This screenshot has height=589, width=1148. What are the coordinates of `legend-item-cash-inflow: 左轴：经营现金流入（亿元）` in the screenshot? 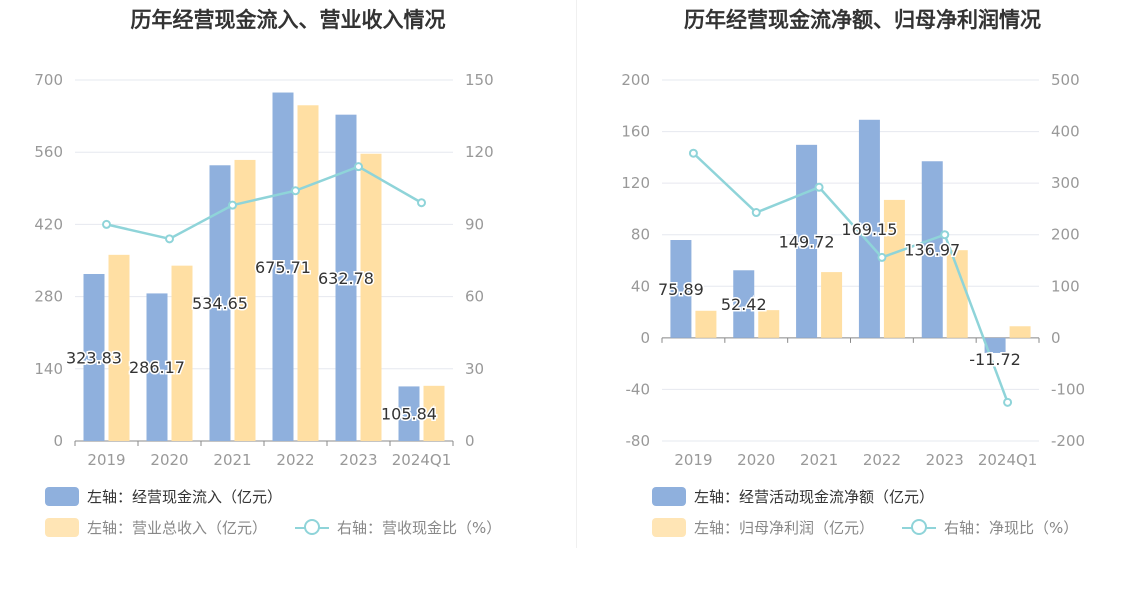 It's located at (163, 496).